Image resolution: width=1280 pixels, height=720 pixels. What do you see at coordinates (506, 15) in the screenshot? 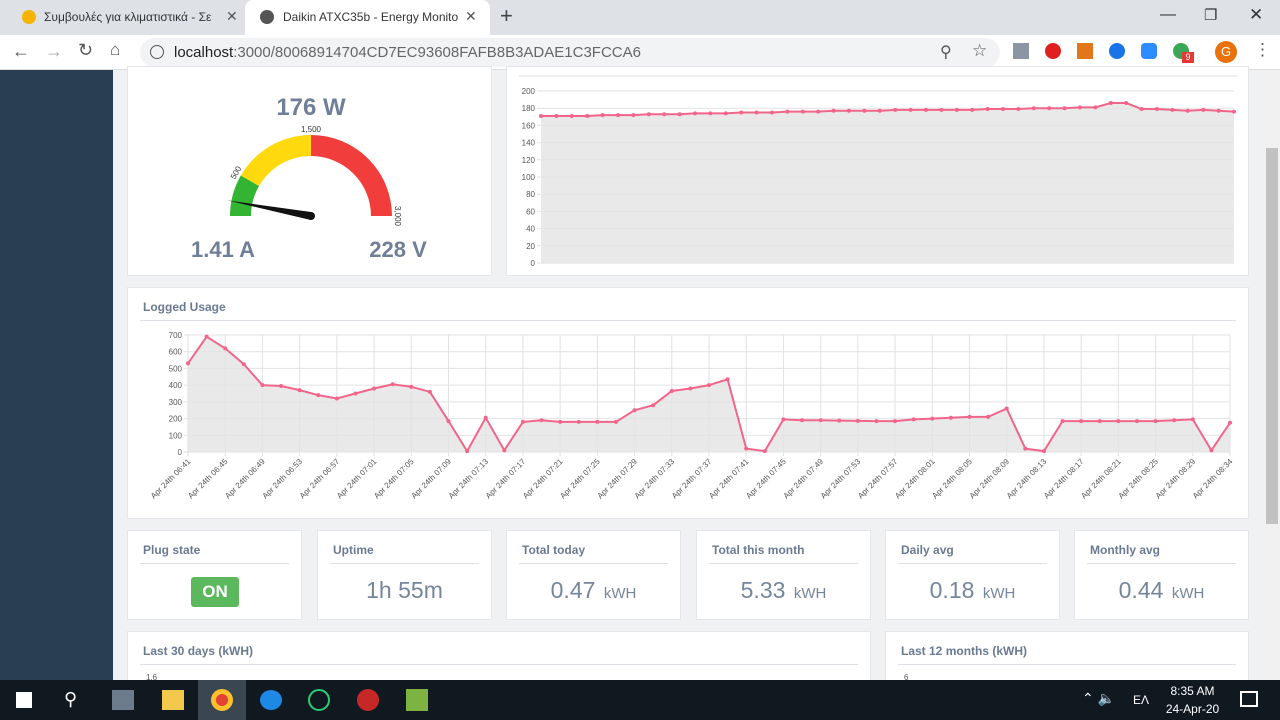
I see `new-tab: +` at bounding box center [506, 15].